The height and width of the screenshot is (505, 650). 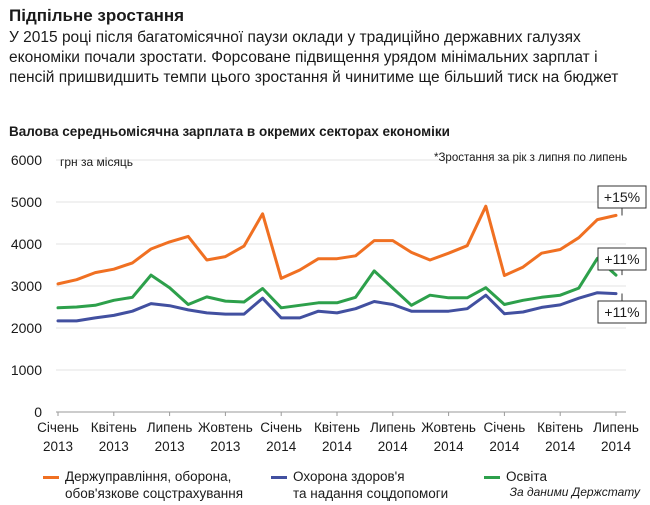 What do you see at coordinates (370, 485) in the screenshot?
I see `legend-label-health: Охорона здоров'я та надання соцдопомоги` at bounding box center [370, 485].